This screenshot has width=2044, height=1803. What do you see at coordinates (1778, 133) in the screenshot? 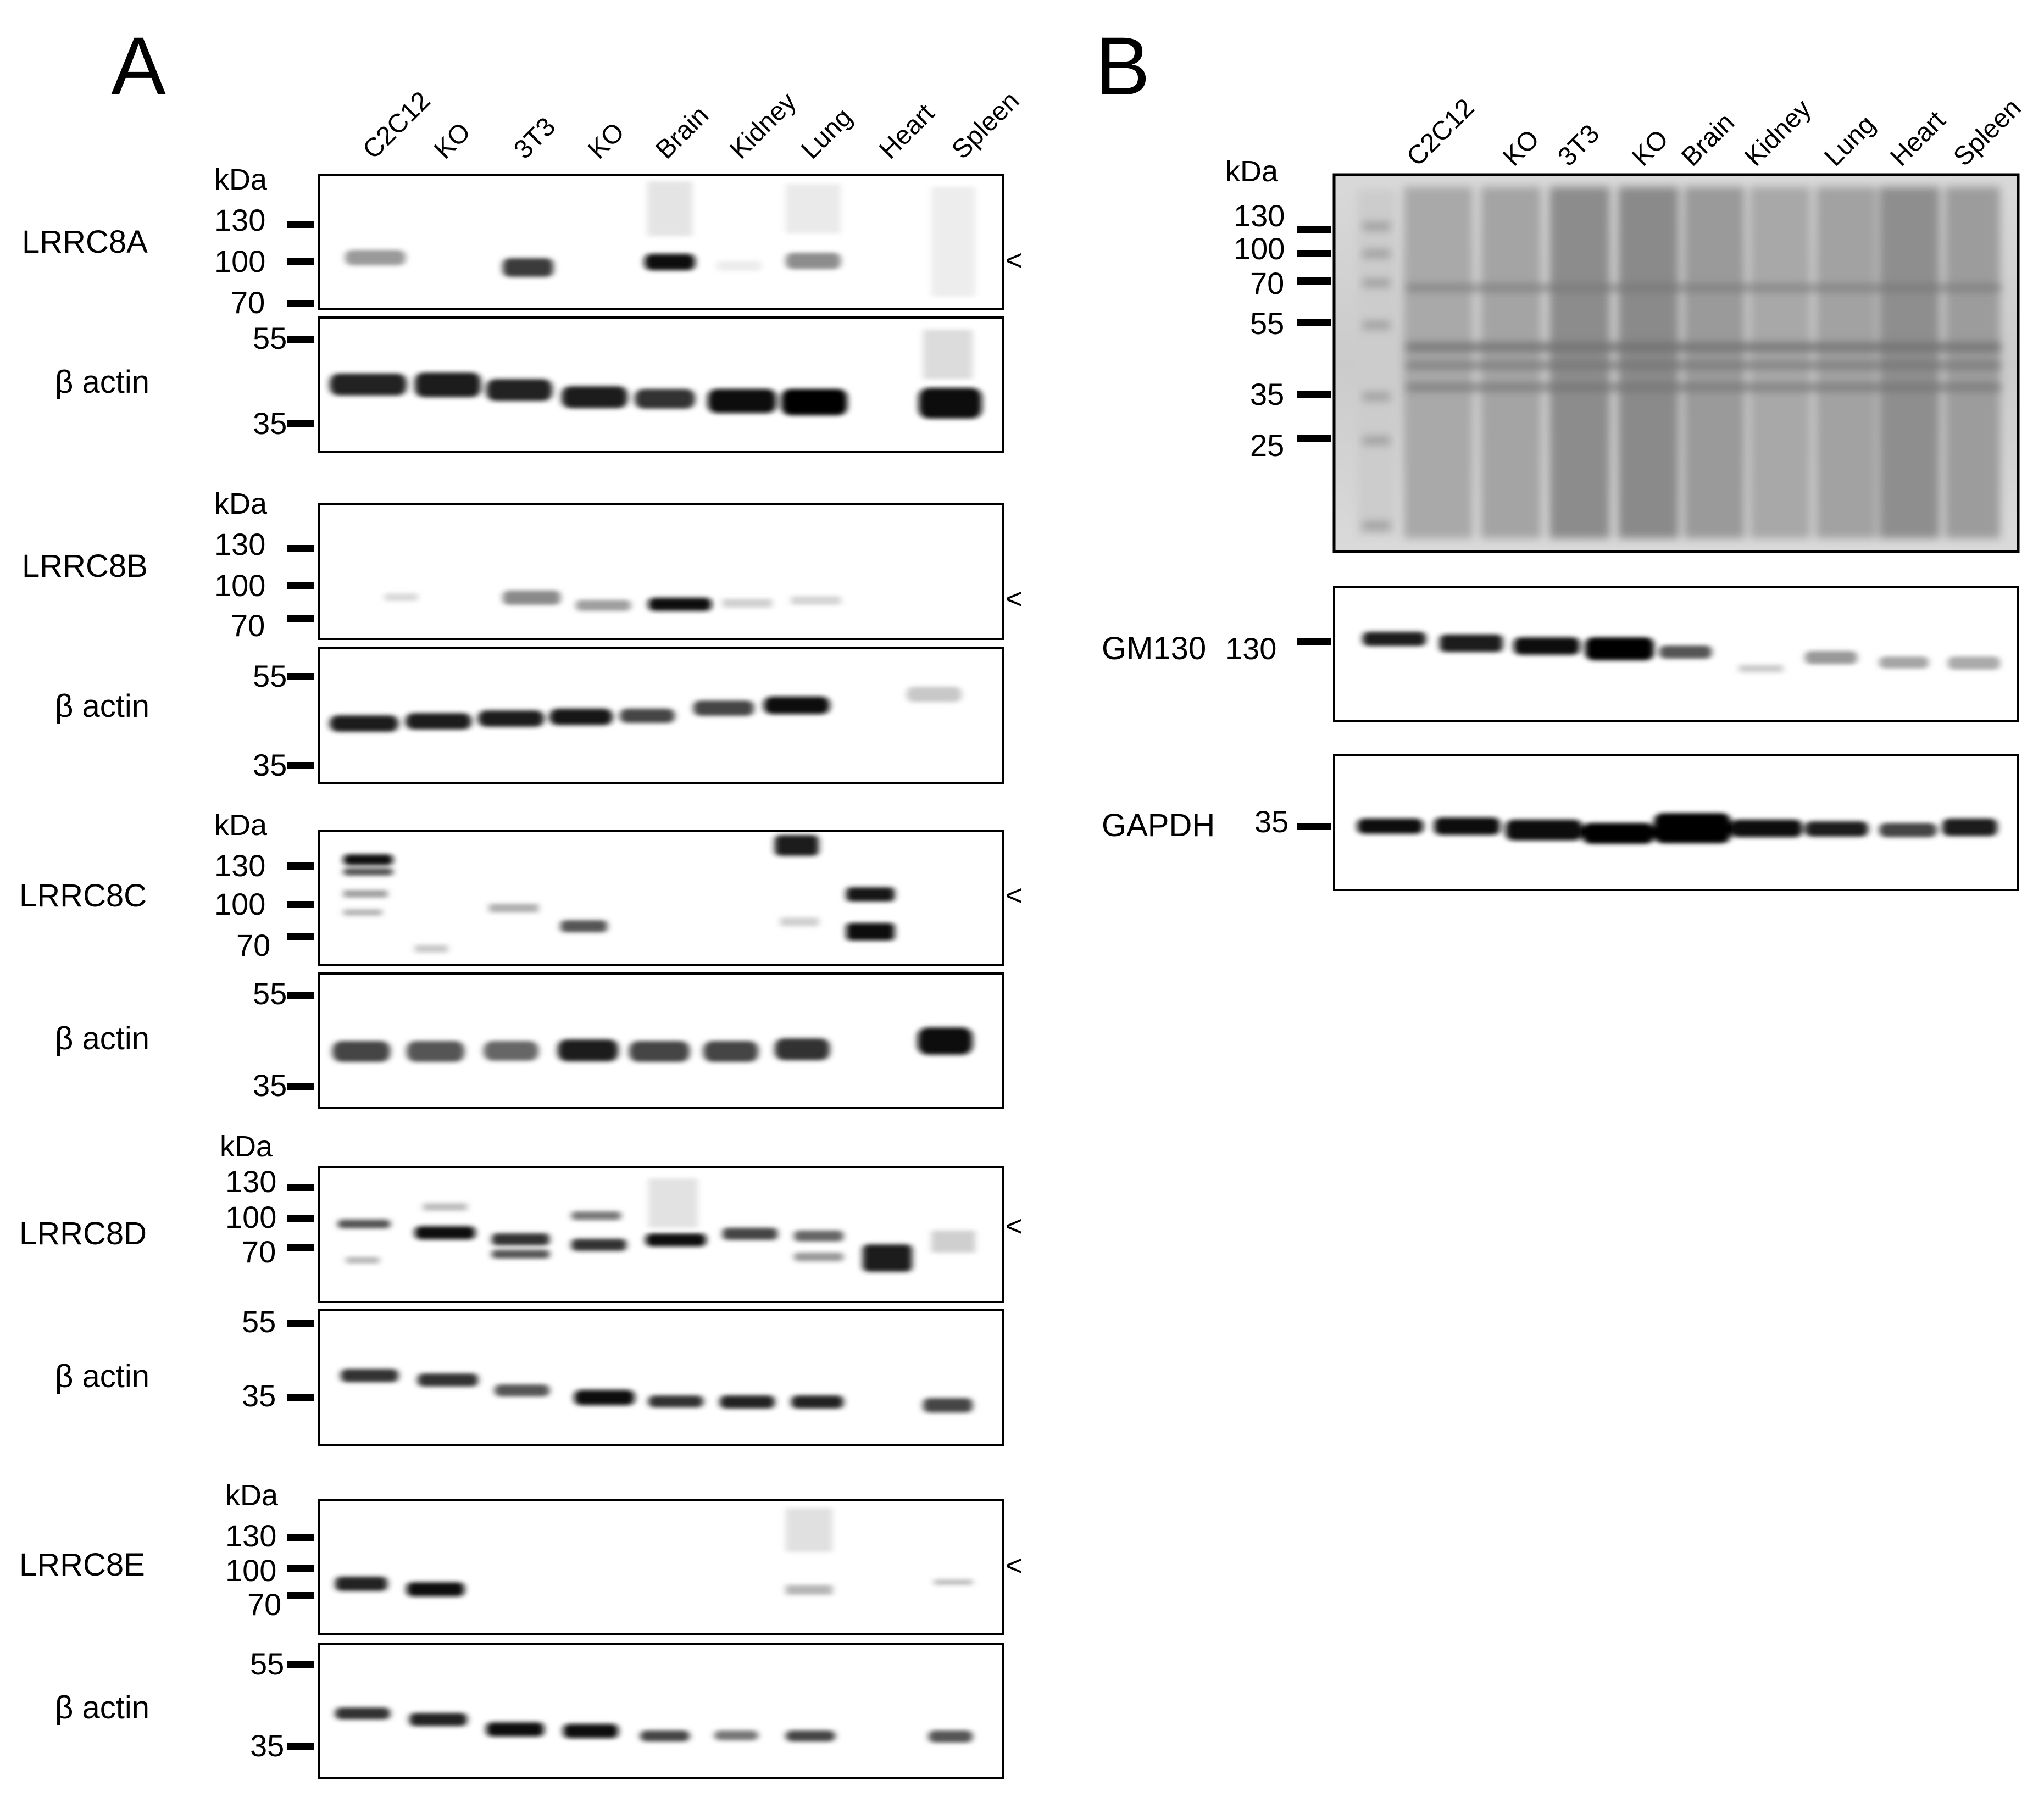
I see `lane-label-kidney: Kidney` at bounding box center [1778, 133].